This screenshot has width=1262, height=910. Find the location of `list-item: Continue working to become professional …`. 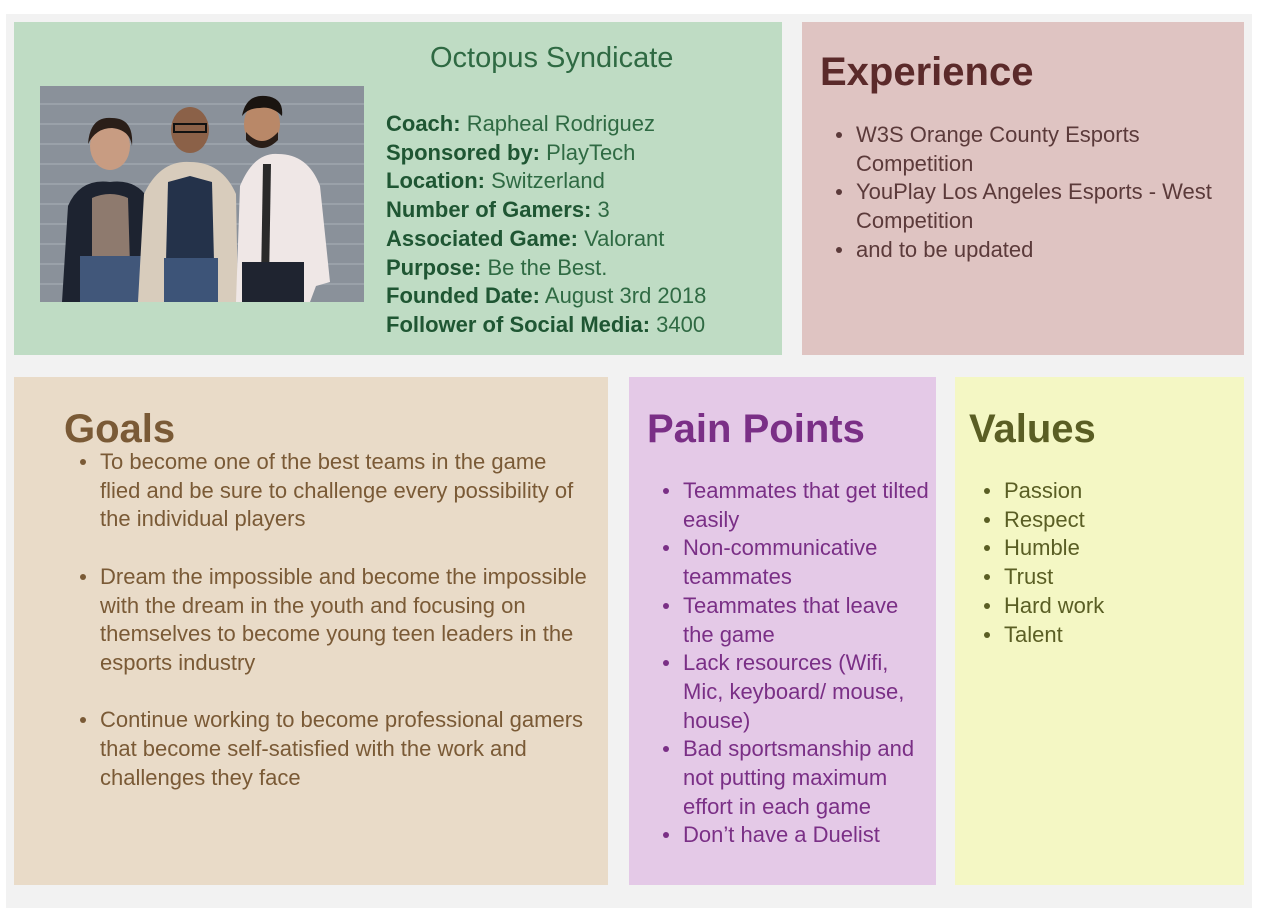

list-item: Continue working to become professional … is located at coordinates (335, 749).